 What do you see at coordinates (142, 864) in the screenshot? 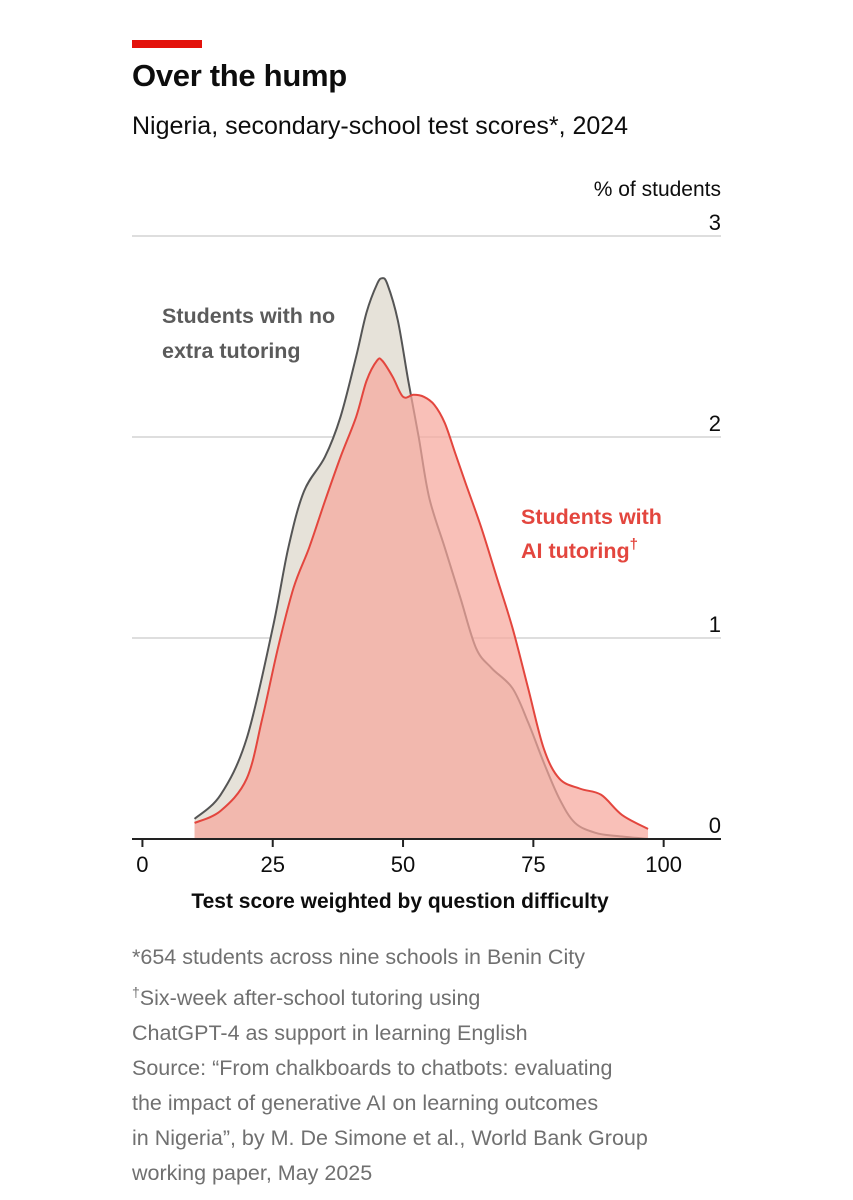
I see `x-tick-label: 0` at bounding box center [142, 864].